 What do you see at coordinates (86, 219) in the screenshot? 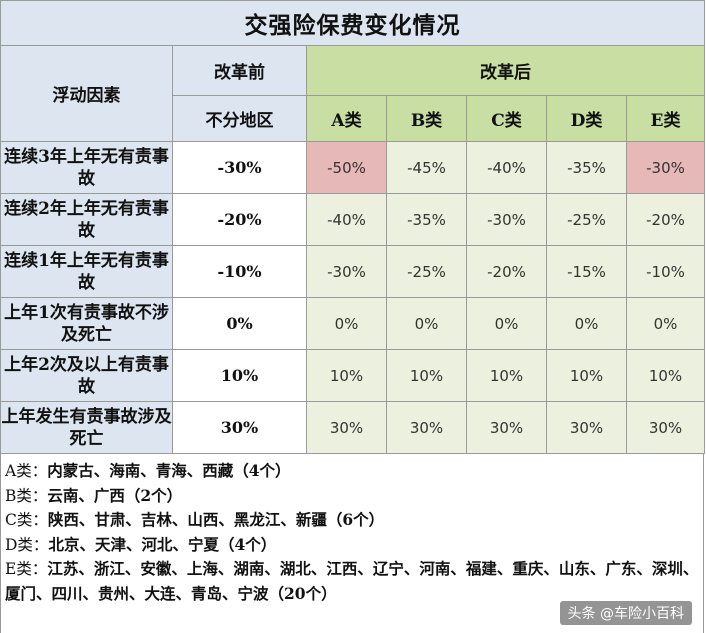
I see `factor-cell: 连续2年上年无有责事故` at bounding box center [86, 219].